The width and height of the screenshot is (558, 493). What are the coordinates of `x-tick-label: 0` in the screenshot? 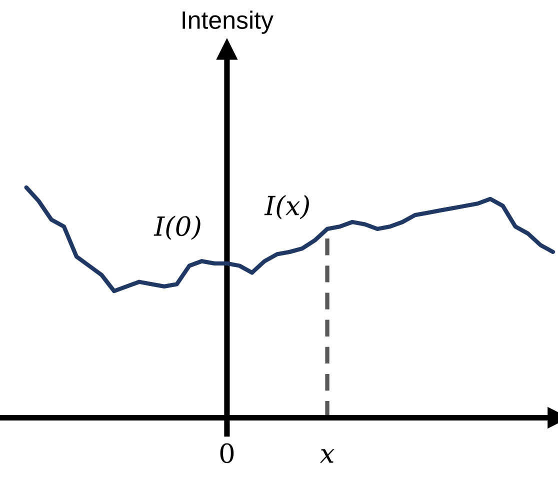 It's located at (227, 453).